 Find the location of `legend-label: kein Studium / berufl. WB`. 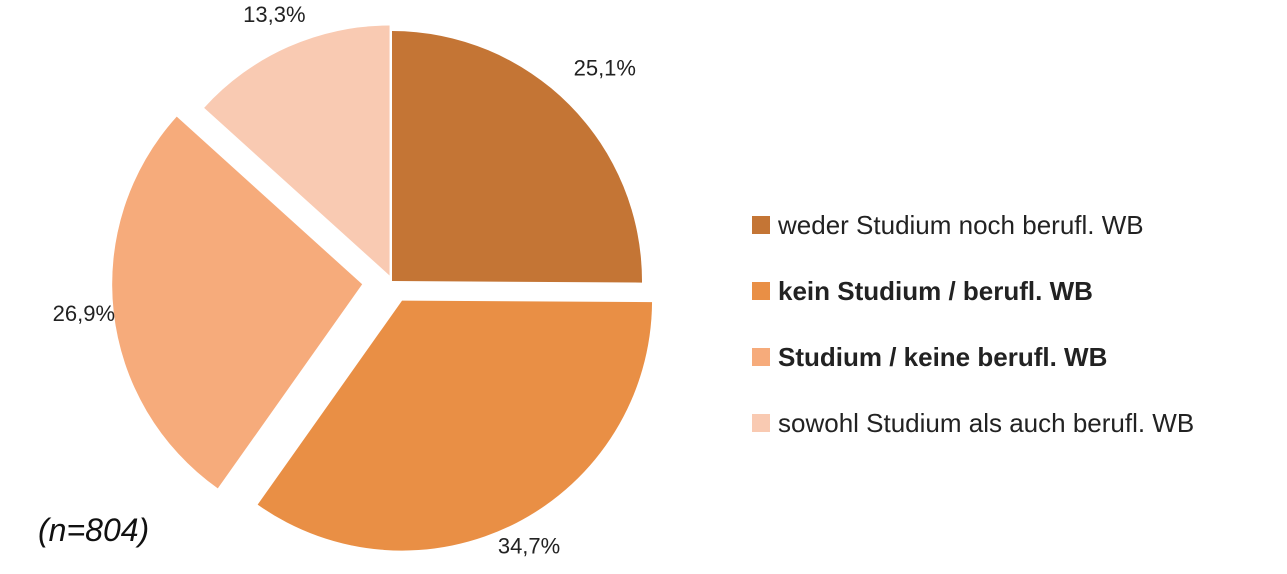

legend-label: kein Studium / berufl. WB is located at coordinates (935, 291).